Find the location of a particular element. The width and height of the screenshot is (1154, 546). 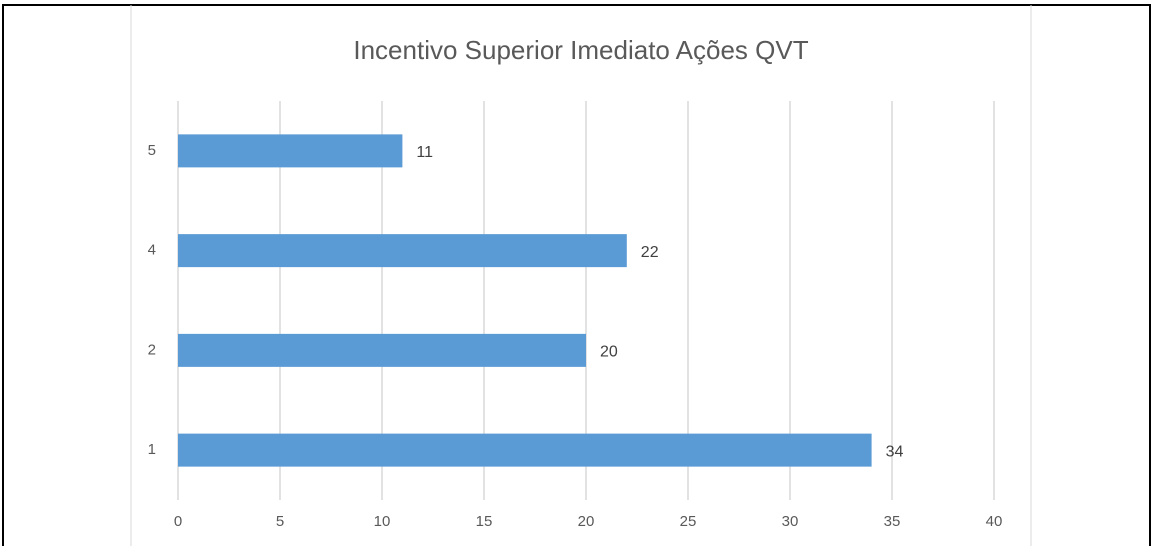

y-tick-label: 1 is located at coordinates (152, 449).